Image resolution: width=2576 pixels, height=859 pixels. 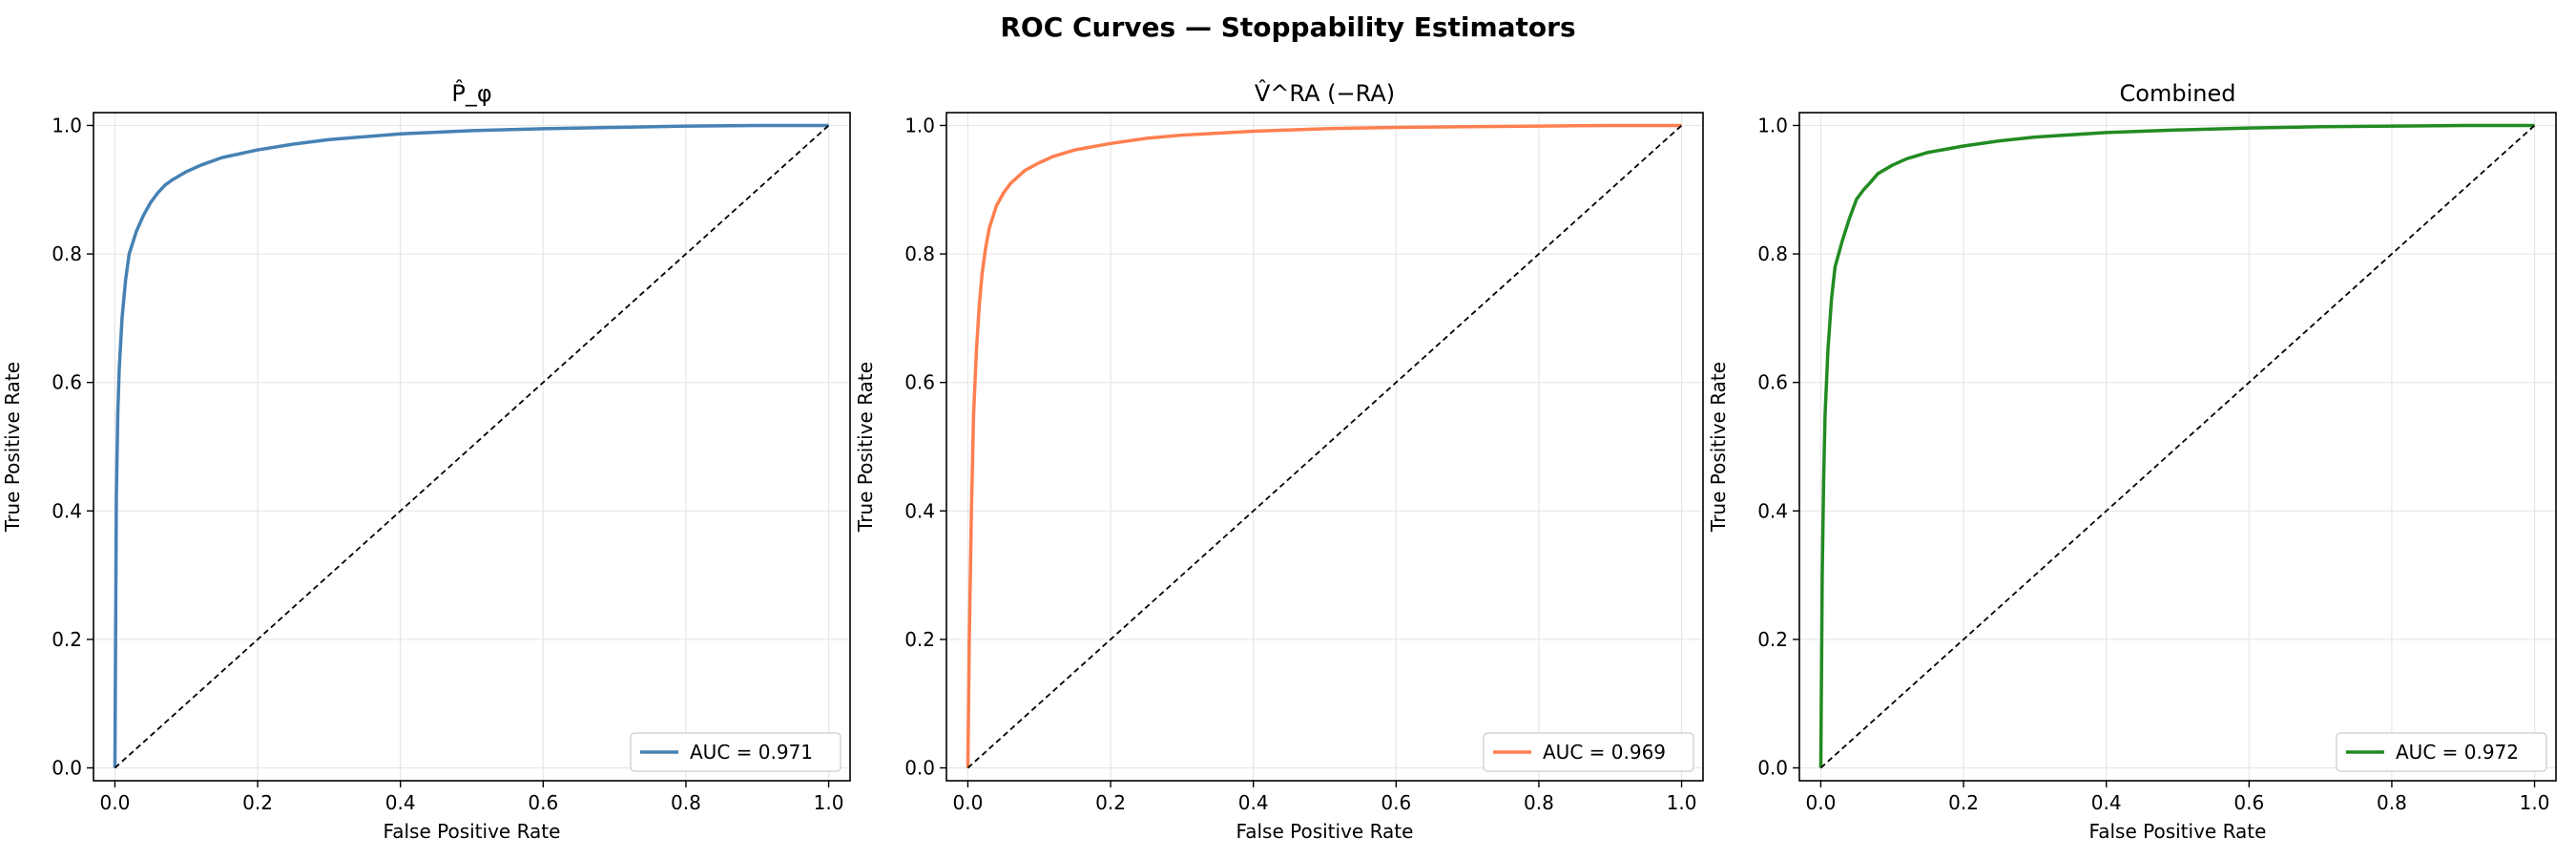 What do you see at coordinates (1604, 752) in the screenshot?
I see `legend-label: AUC = 0.969` at bounding box center [1604, 752].